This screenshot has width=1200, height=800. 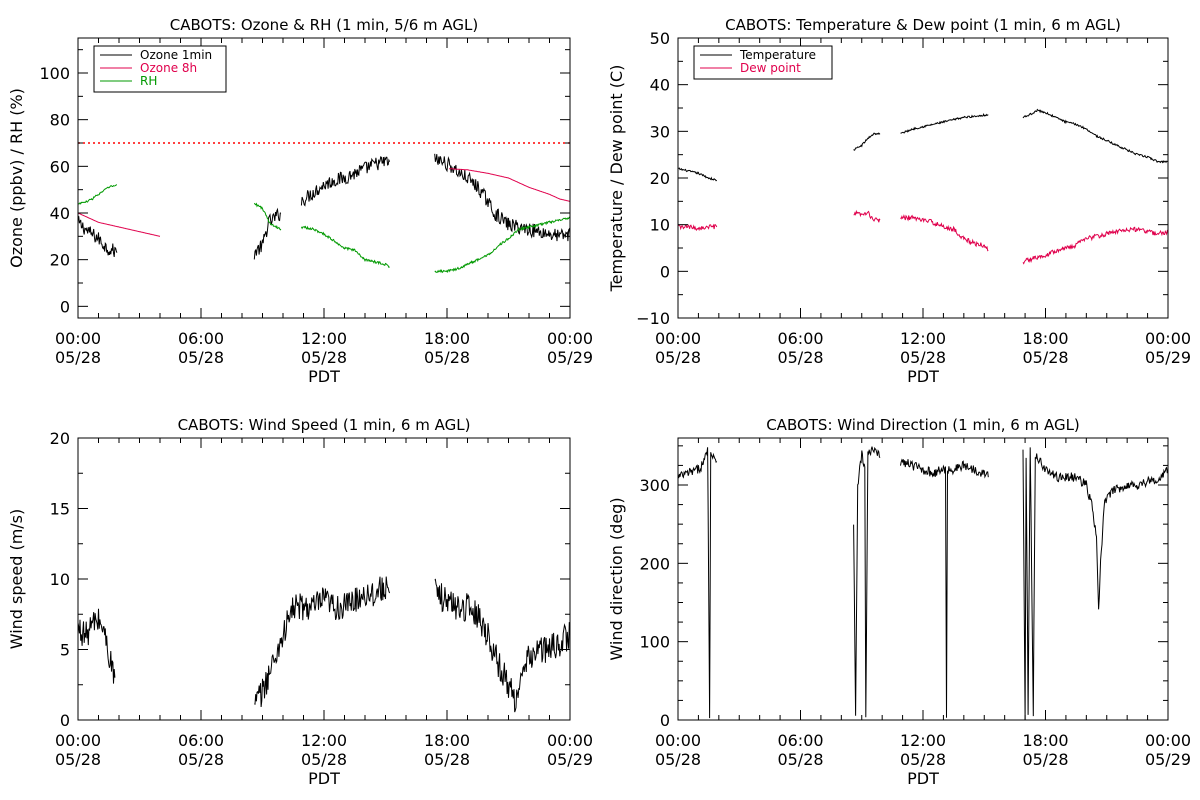 I want to click on y-axis-label: Ozone (ppbv) / RH (%), so click(x=16, y=178).